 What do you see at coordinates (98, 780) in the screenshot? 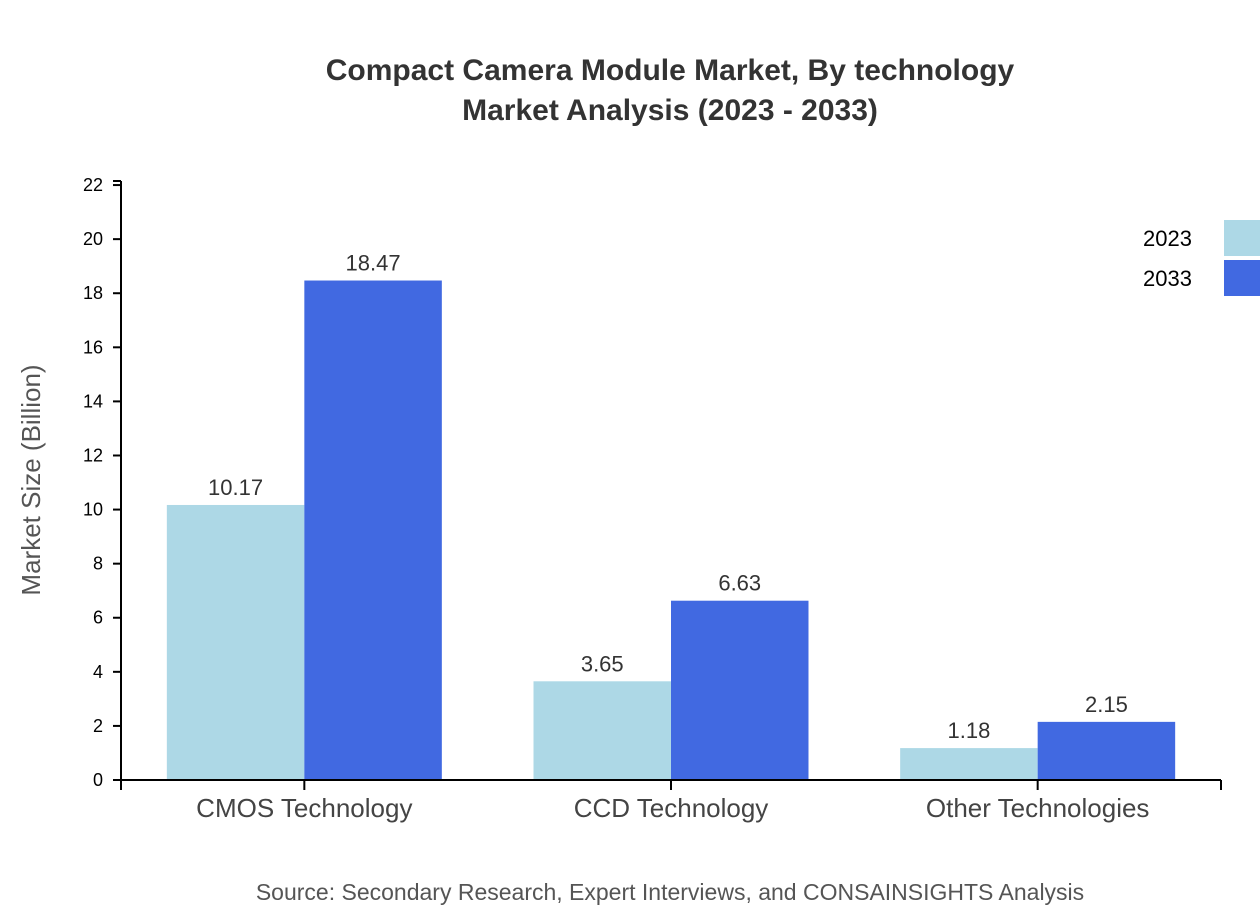
I see `y-tick-label: 0` at bounding box center [98, 780].